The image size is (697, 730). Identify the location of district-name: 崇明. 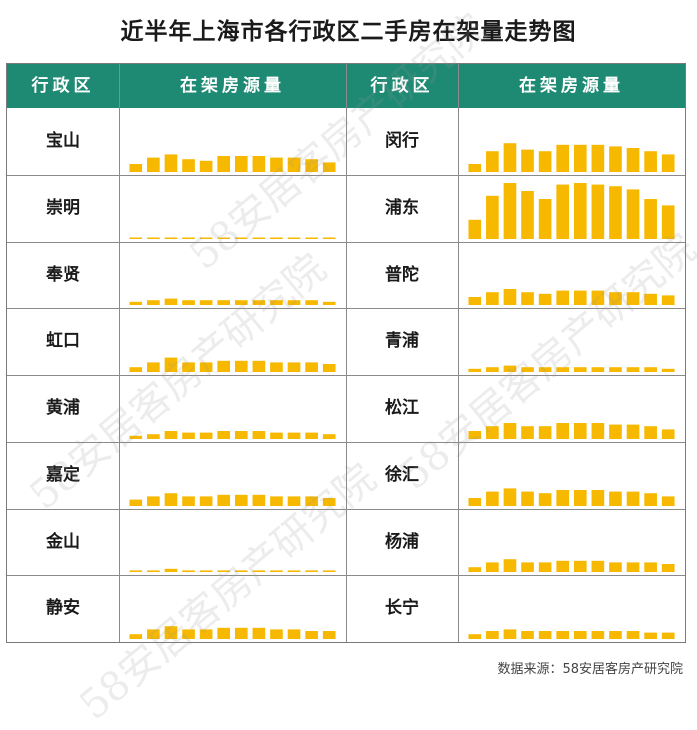
(63, 207).